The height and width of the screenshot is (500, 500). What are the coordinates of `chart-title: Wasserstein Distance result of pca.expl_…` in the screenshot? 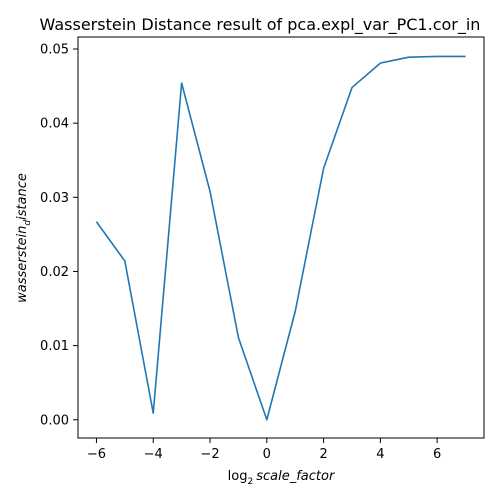 It's located at (260, 25).